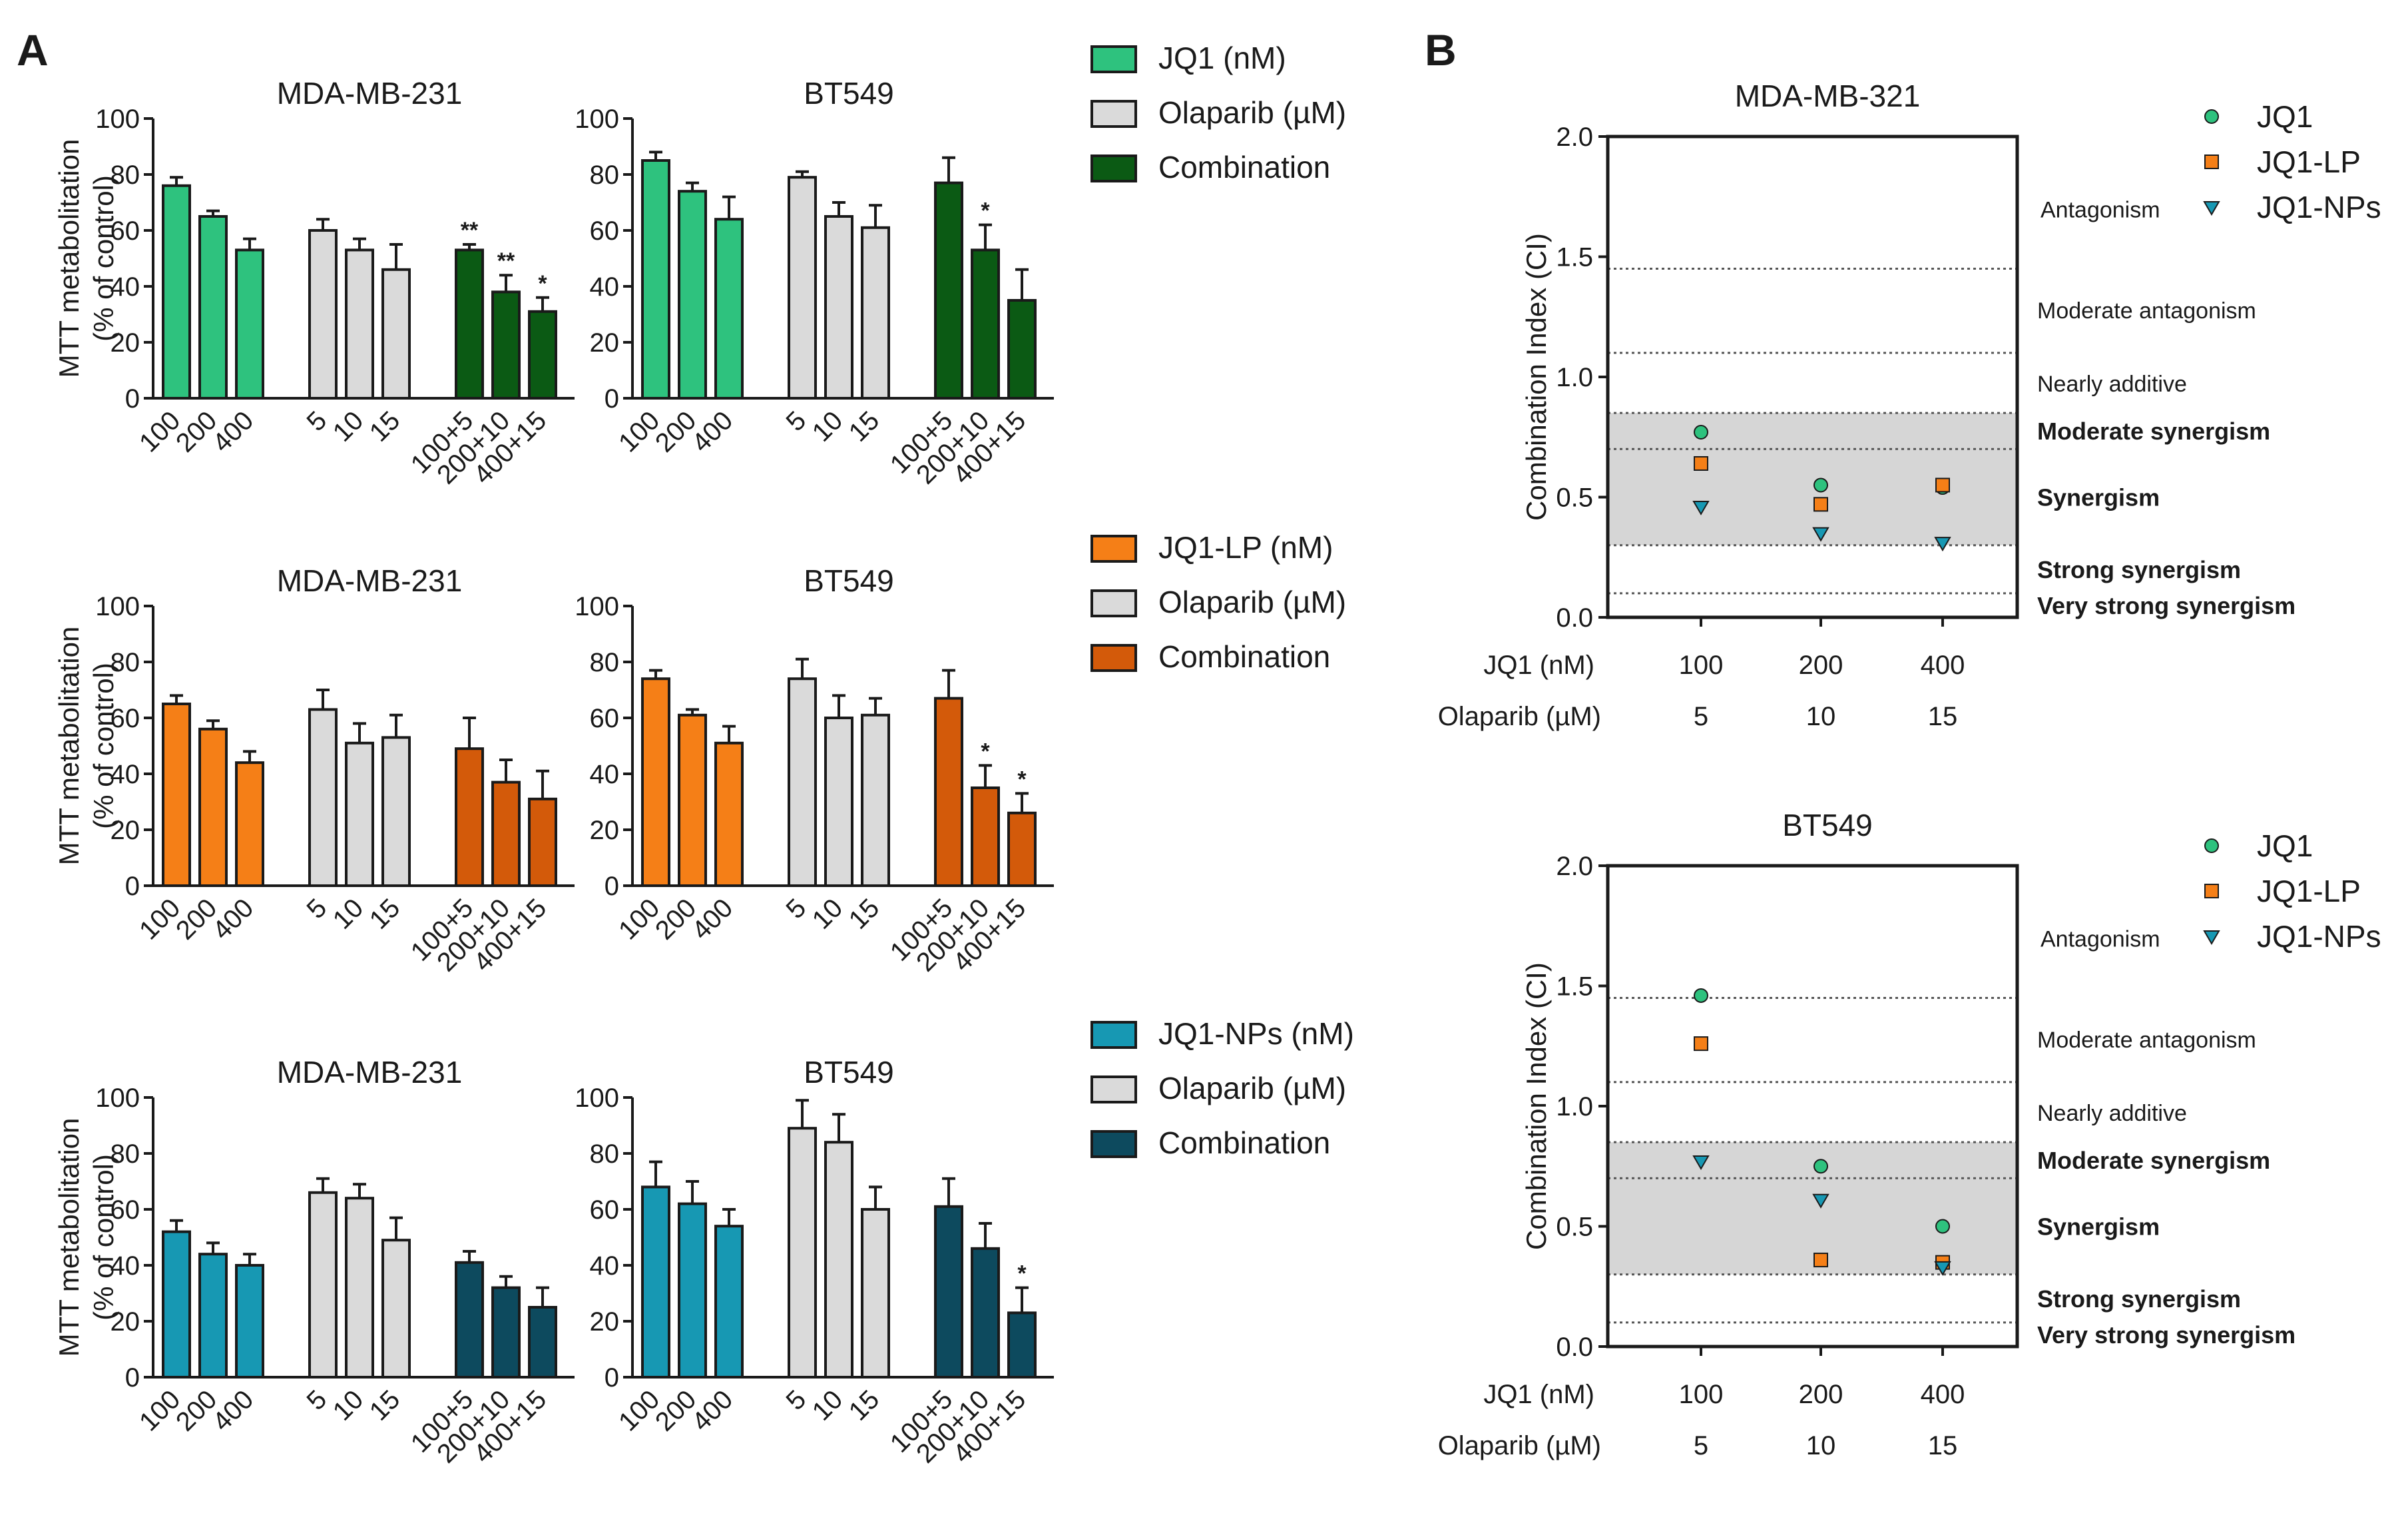 Image resolution: width=2408 pixels, height=1535 pixels. What do you see at coordinates (1821, 1394) in the screenshot?
I see `x-tick-label-jq1: 200` at bounding box center [1821, 1394].